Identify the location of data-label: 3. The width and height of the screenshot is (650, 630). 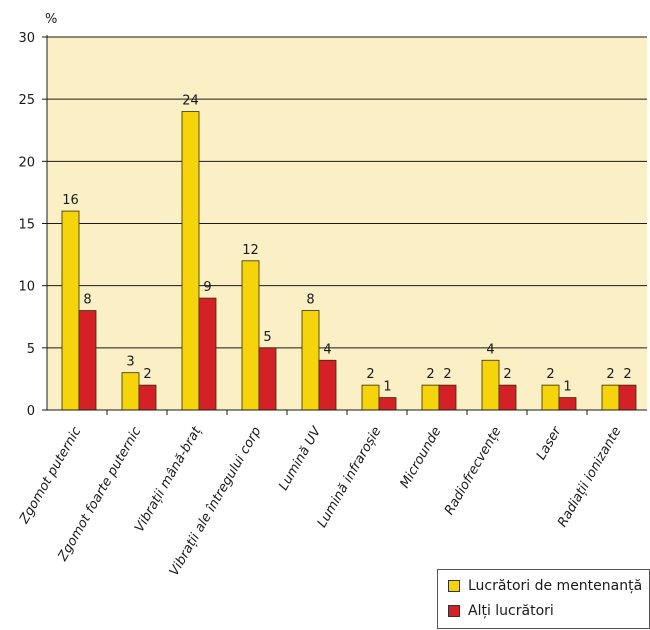
(130, 362).